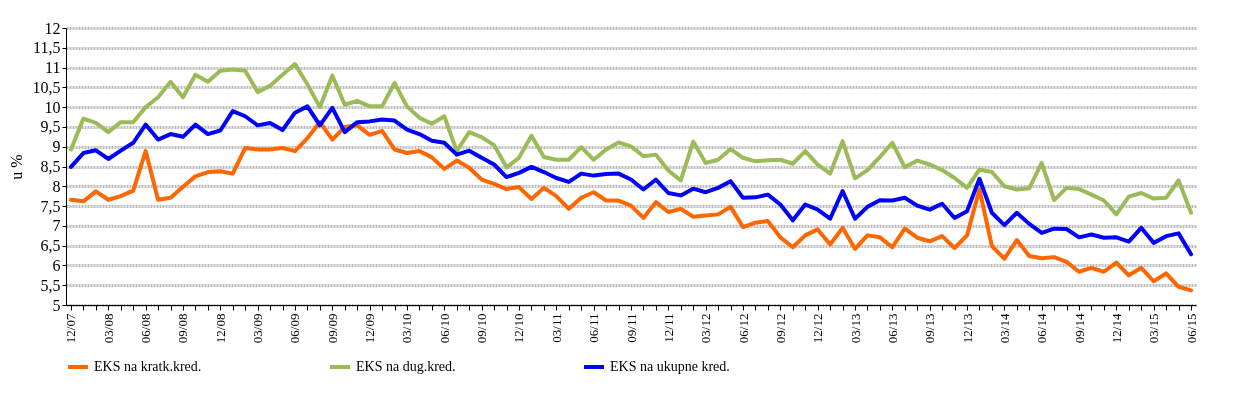 The height and width of the screenshot is (402, 1239). Describe the element at coordinates (556, 328) in the screenshot. I see `x-tick-label: 03/11` at that location.